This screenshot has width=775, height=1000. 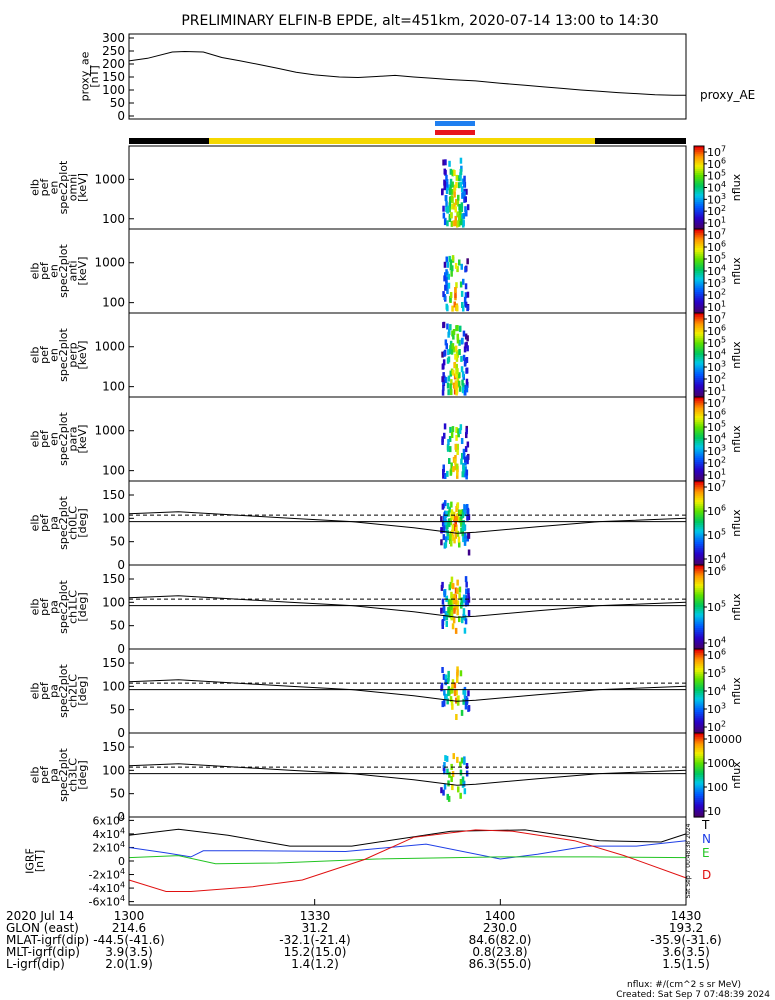 I want to click on footer-row-label: 2020 Jul 14, so click(x=40, y=916).